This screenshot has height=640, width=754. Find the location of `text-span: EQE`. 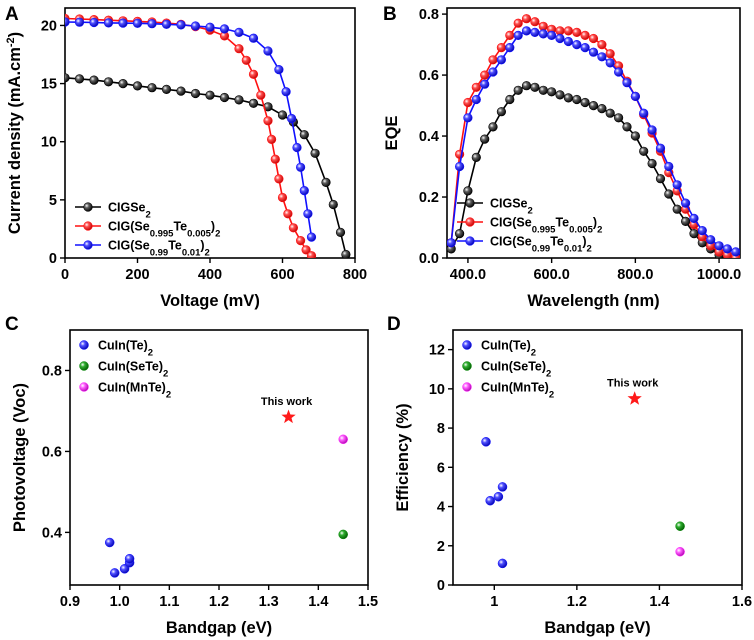

text-span: EQE is located at coordinates (392, 133).